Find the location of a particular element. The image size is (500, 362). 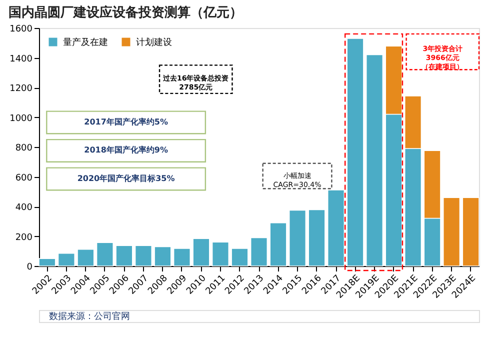

legend-label: 量产及在建 is located at coordinates (85, 42).